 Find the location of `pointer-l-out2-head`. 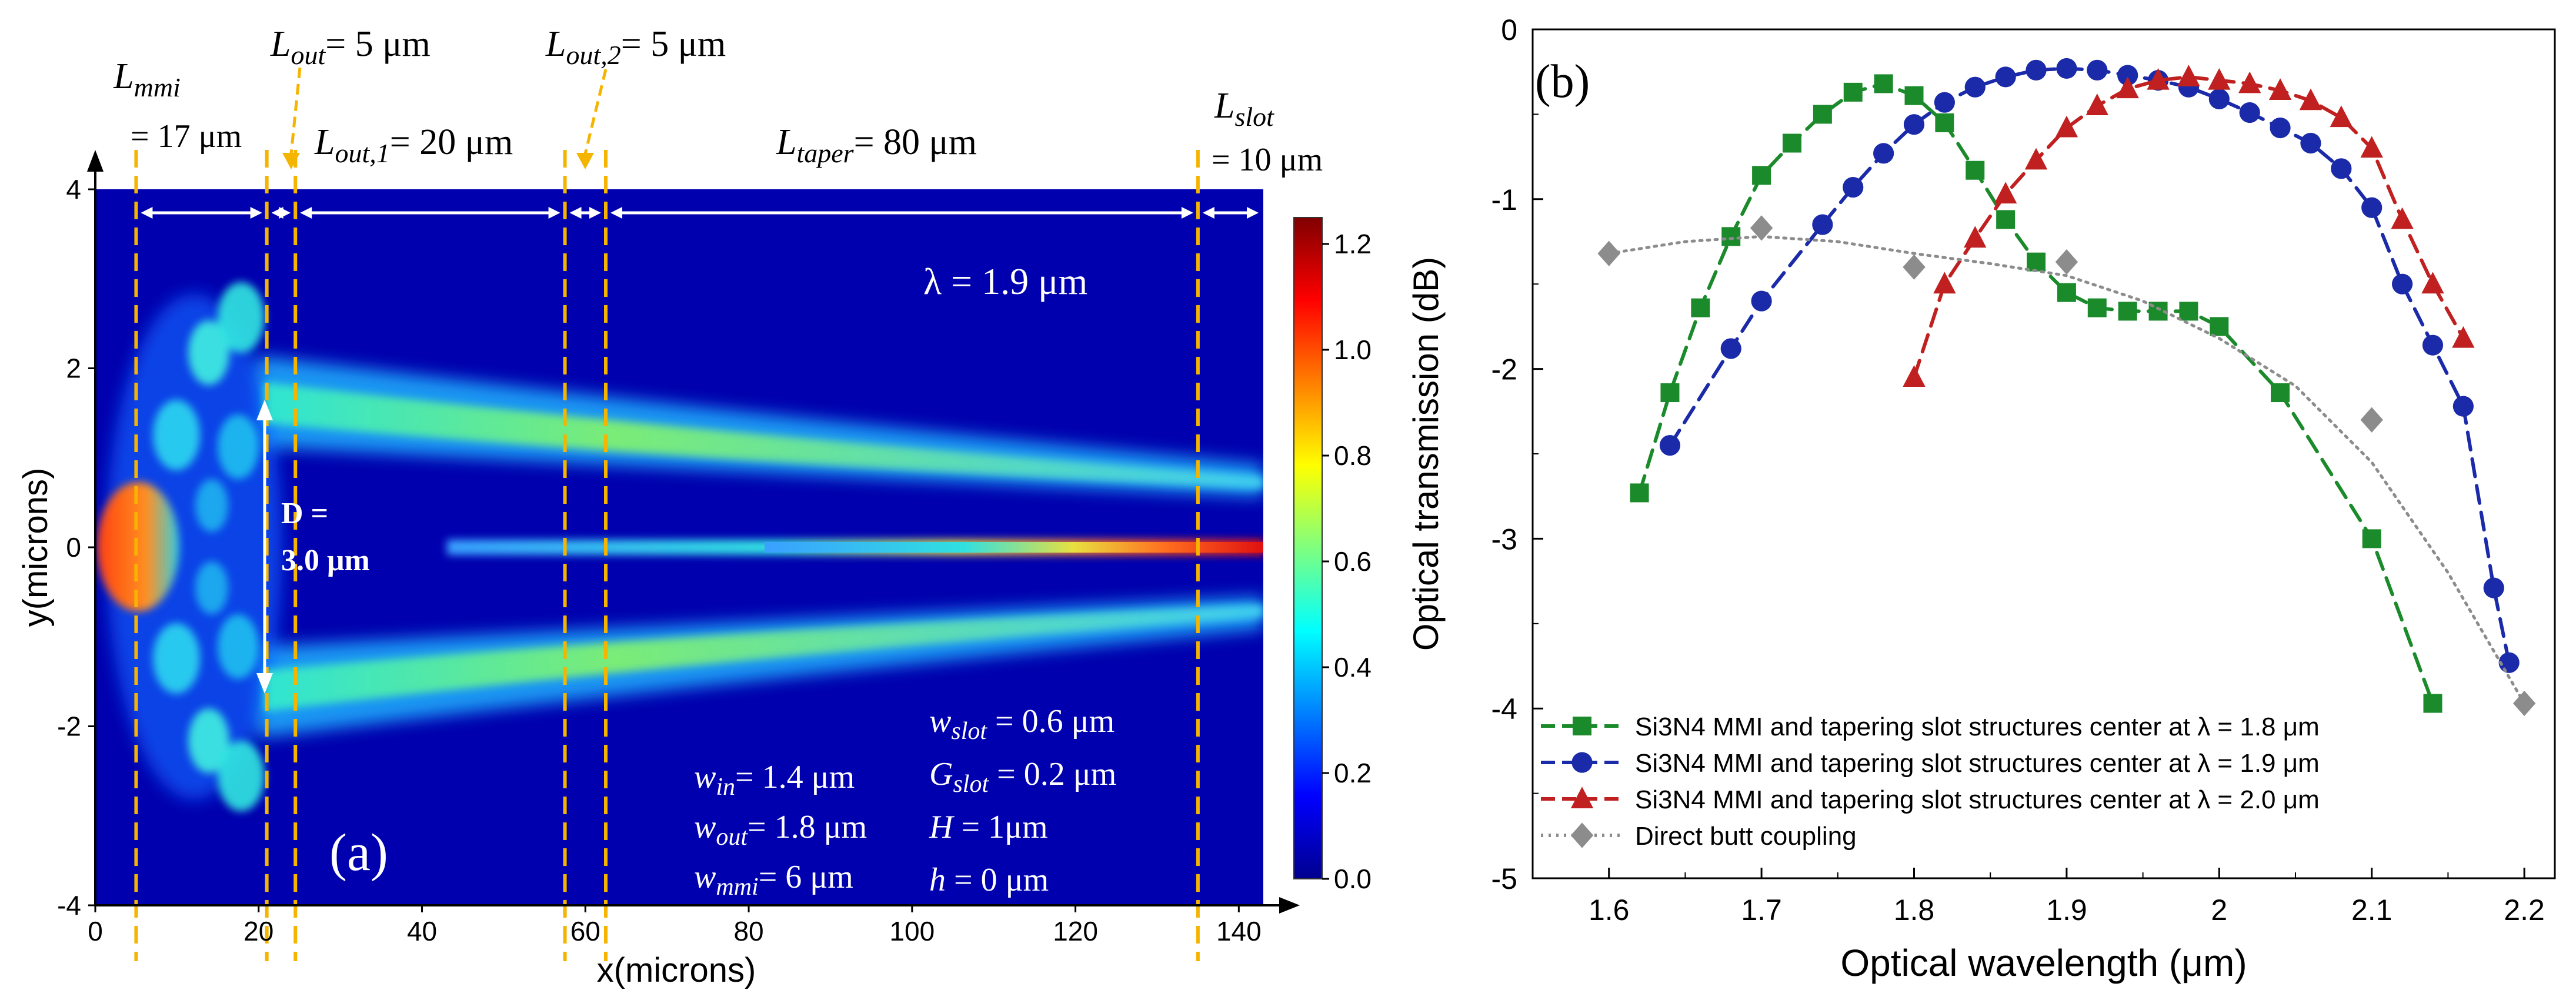

pointer-l-out2-head is located at coordinates (585, 161).